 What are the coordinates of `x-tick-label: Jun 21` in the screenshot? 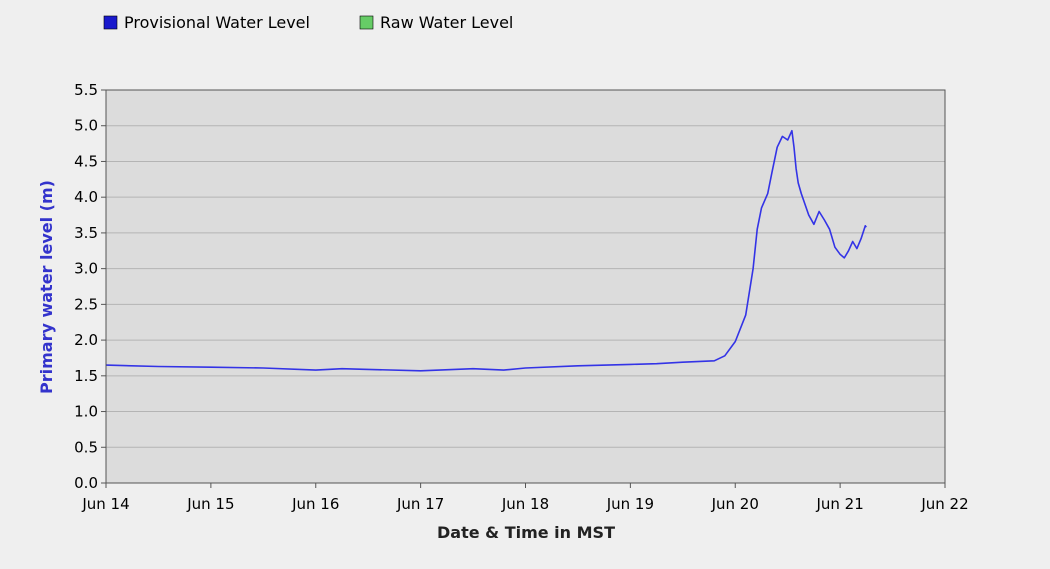 It's located at (839, 504).